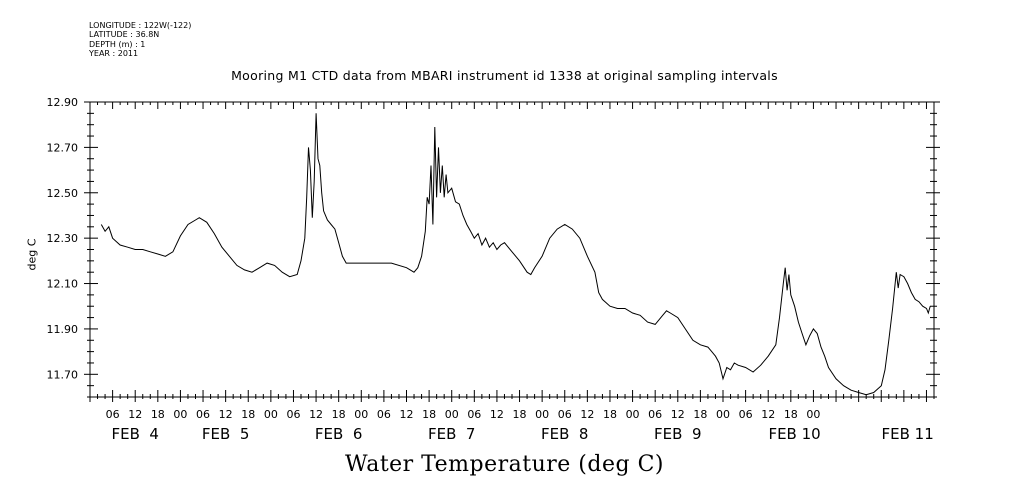 Image resolution: width=1009 pixels, height=504 pixels. What do you see at coordinates (63, 147) in the screenshot?
I see `y-tick-label: 12.70` at bounding box center [63, 147].